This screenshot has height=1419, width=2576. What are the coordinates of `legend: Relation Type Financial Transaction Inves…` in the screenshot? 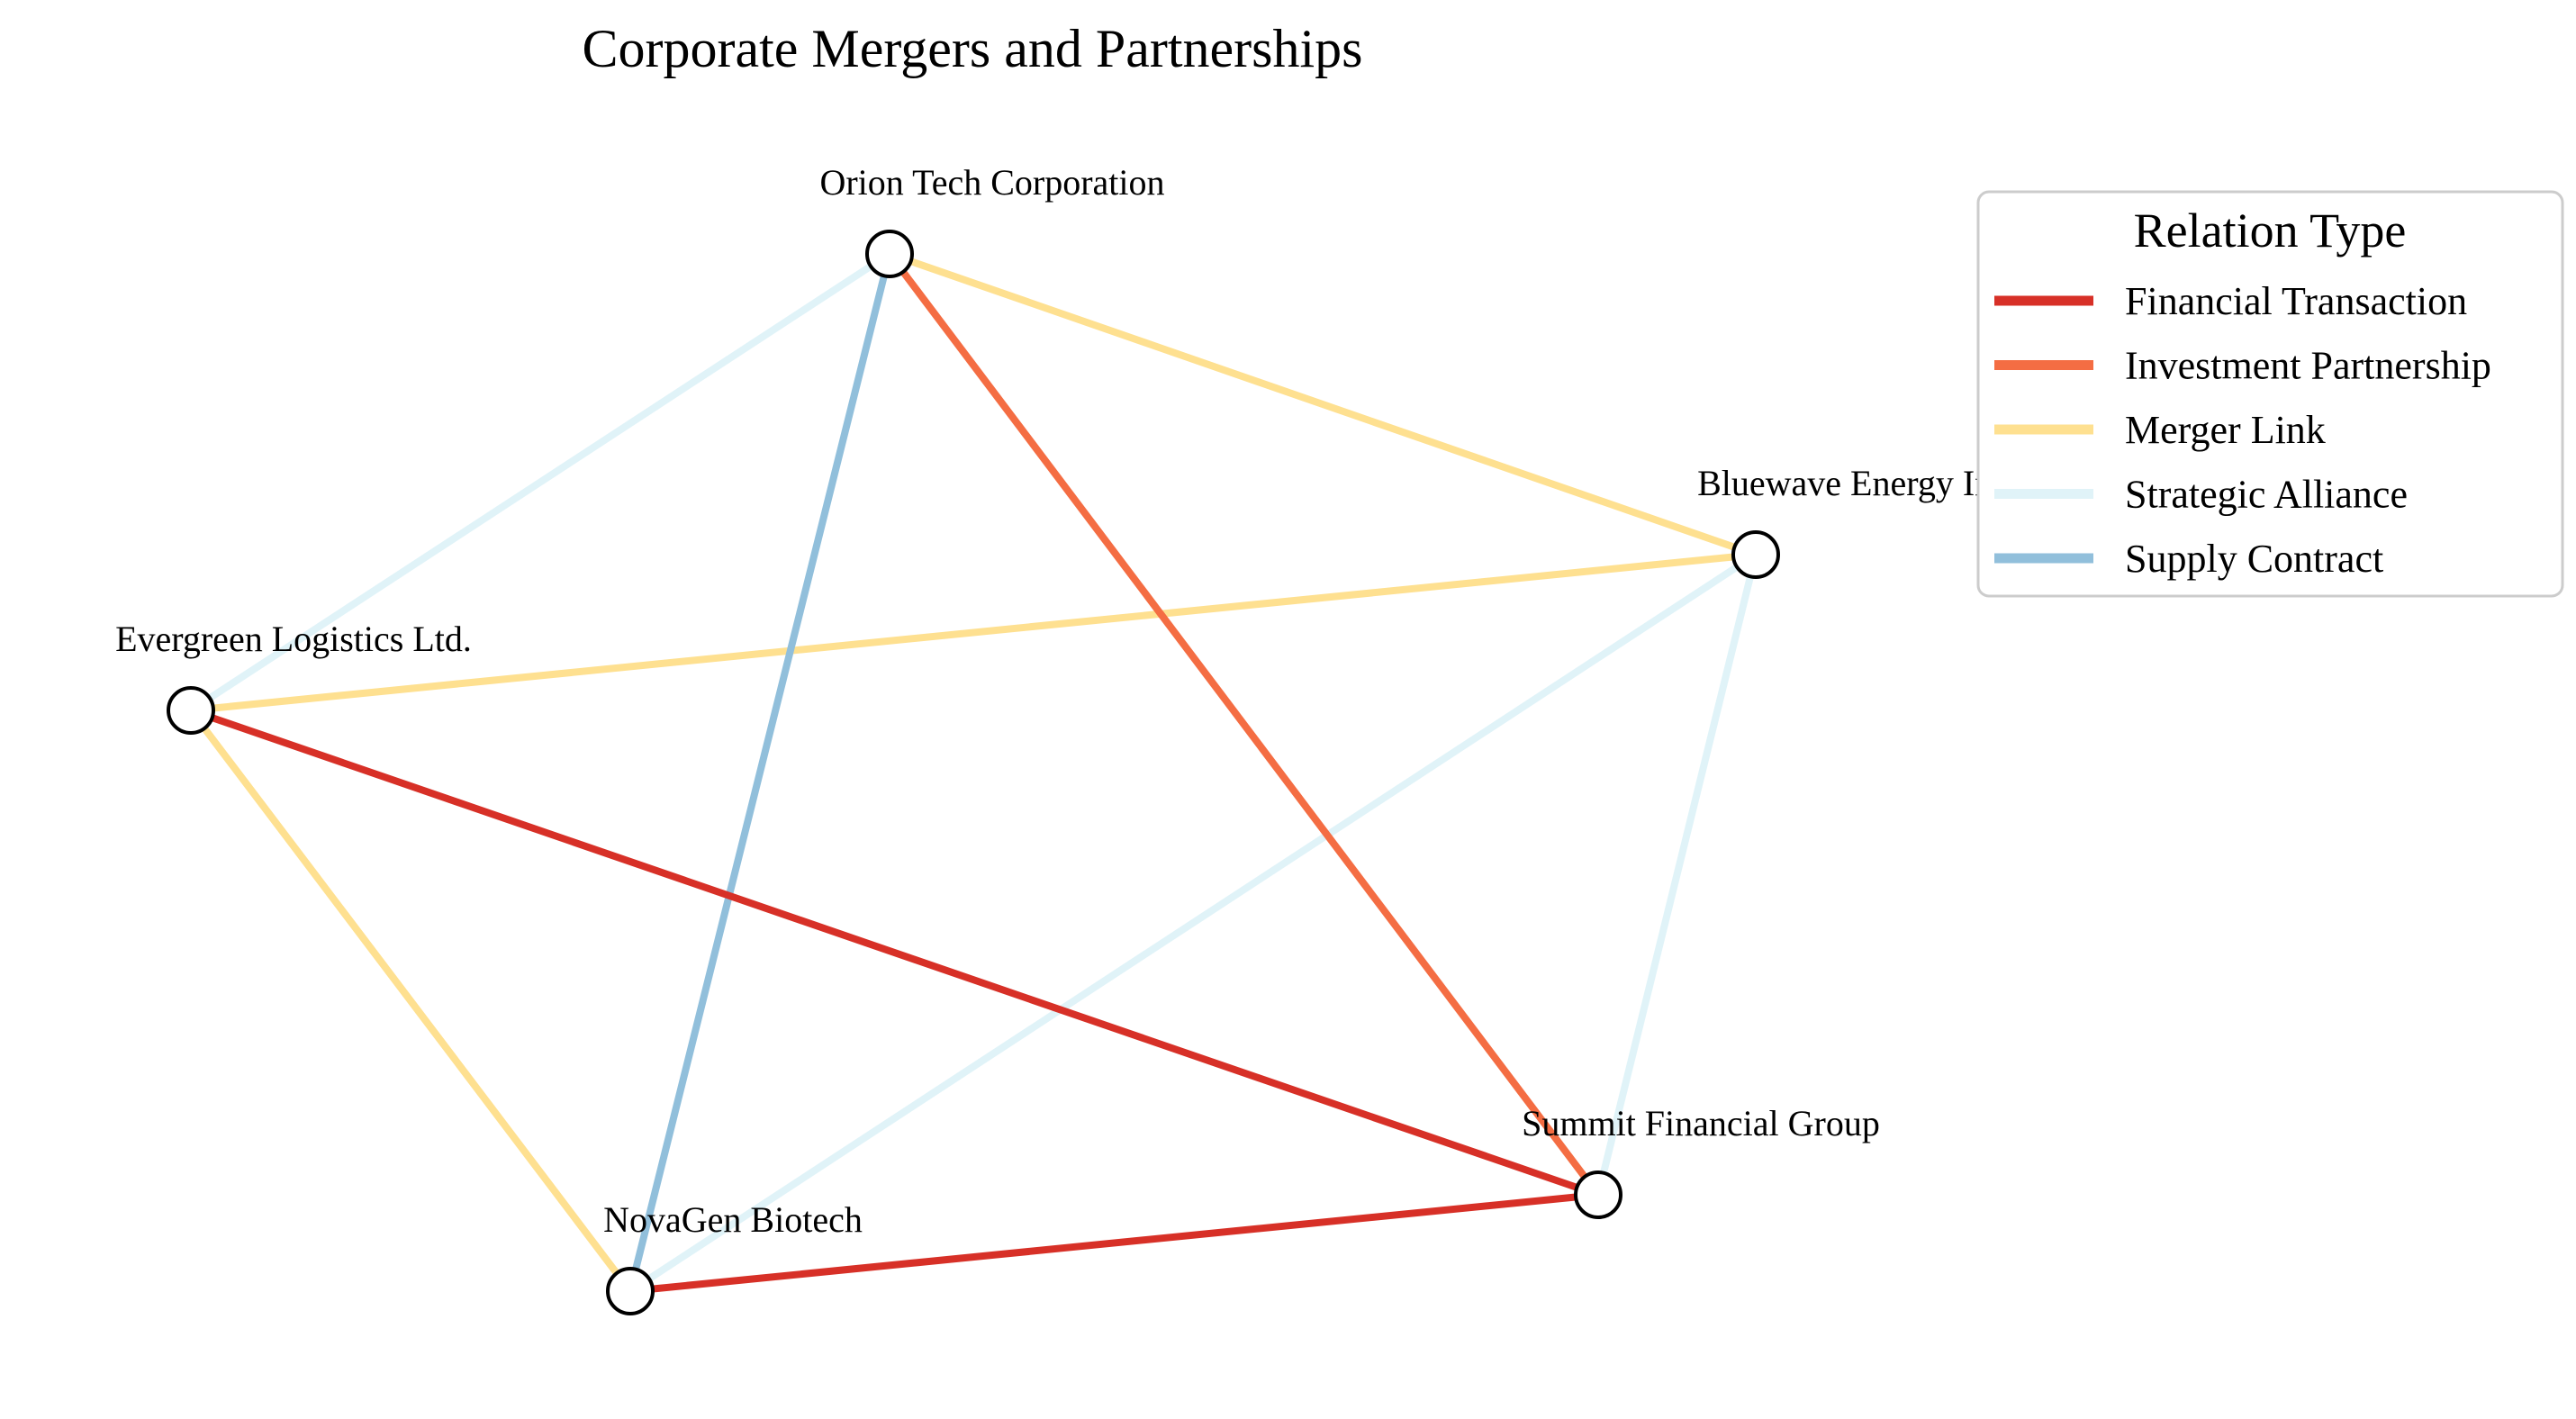 It's located at (2270, 394).